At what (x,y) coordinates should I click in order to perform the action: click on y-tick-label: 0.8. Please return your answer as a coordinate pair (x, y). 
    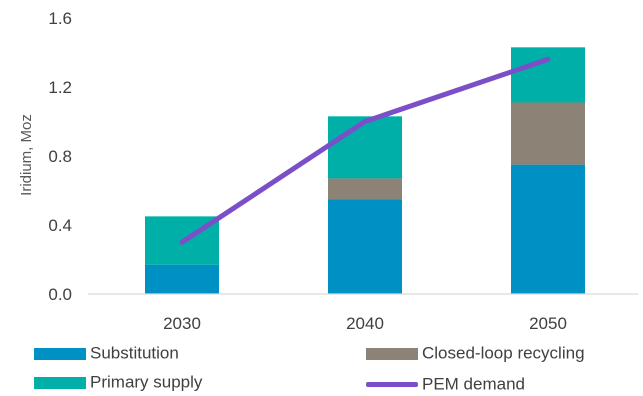
    Looking at the image, I should click on (60, 156).